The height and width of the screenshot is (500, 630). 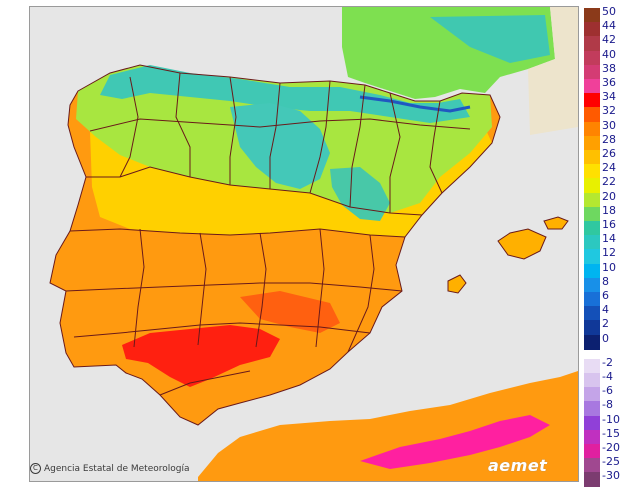 I want to click on legend-label: 6, so click(x=605, y=295).